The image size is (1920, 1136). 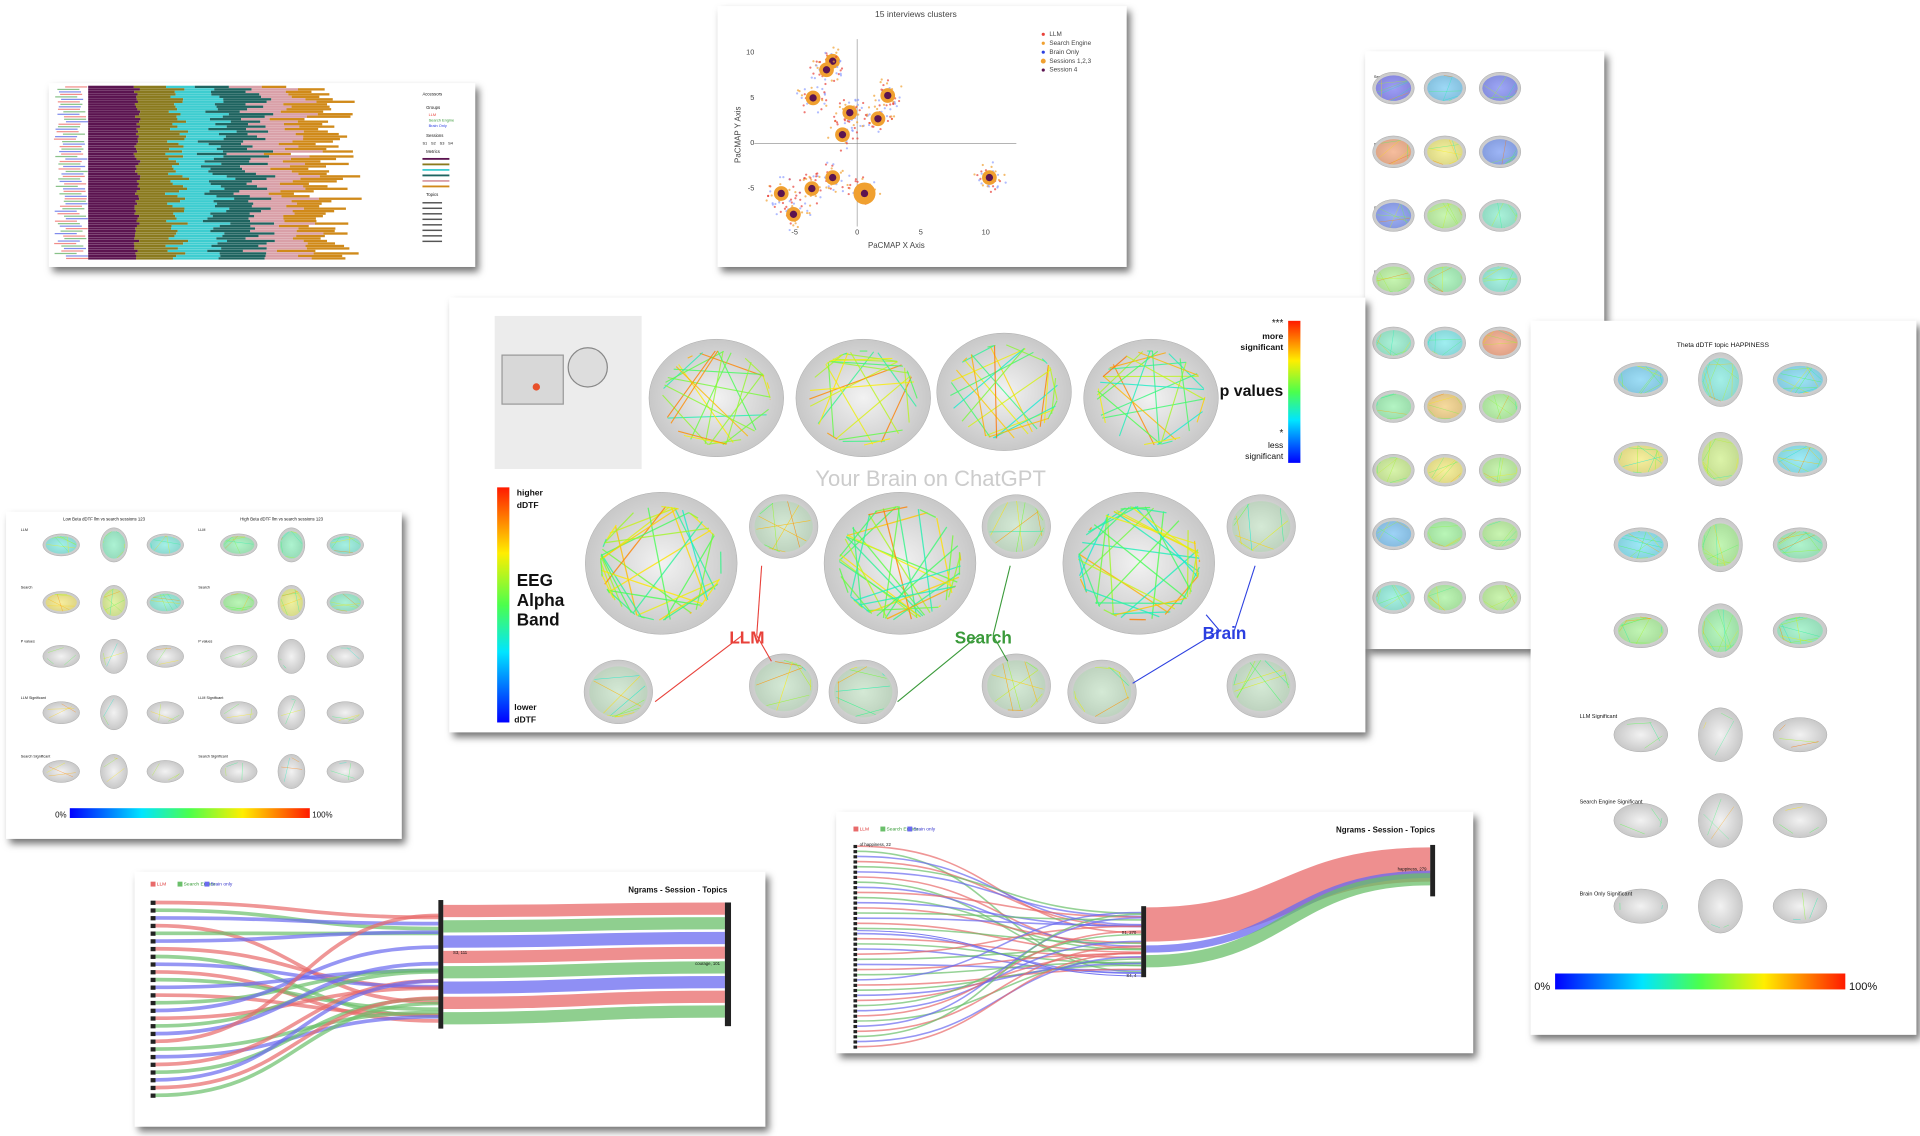 What do you see at coordinates (826, 70) in the screenshot?
I see `cluster-center-inner` at bounding box center [826, 70].